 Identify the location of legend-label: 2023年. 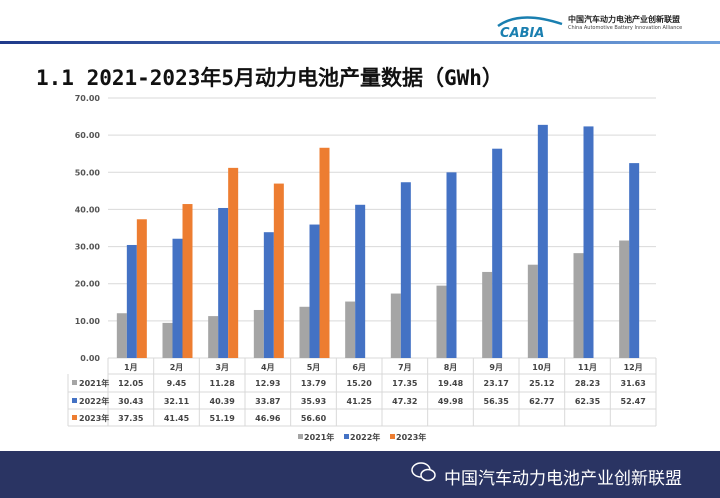
(411, 437).